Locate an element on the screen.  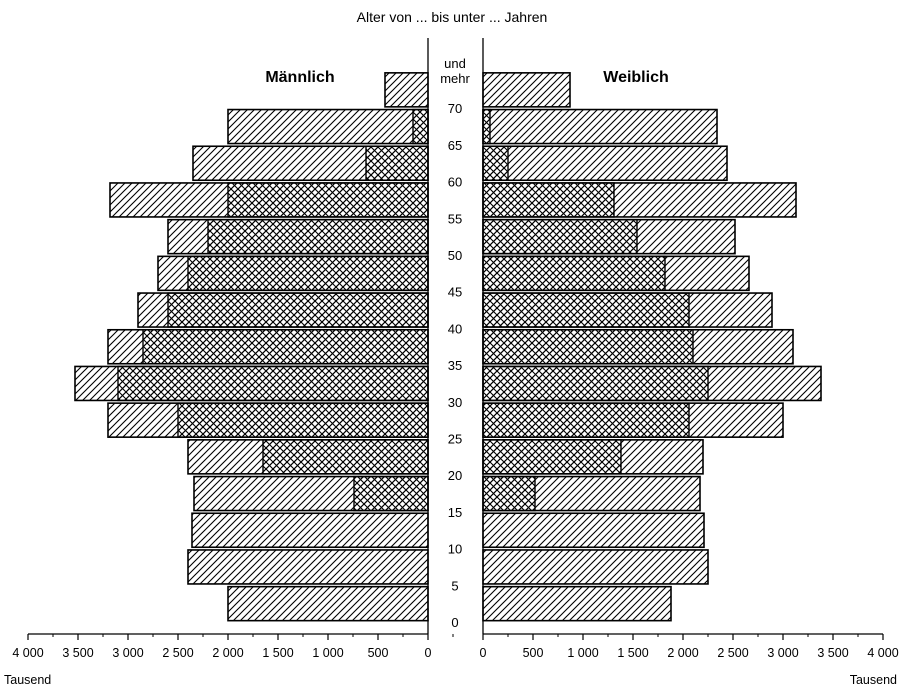
age-label-35: 35 is located at coordinates (455, 365).